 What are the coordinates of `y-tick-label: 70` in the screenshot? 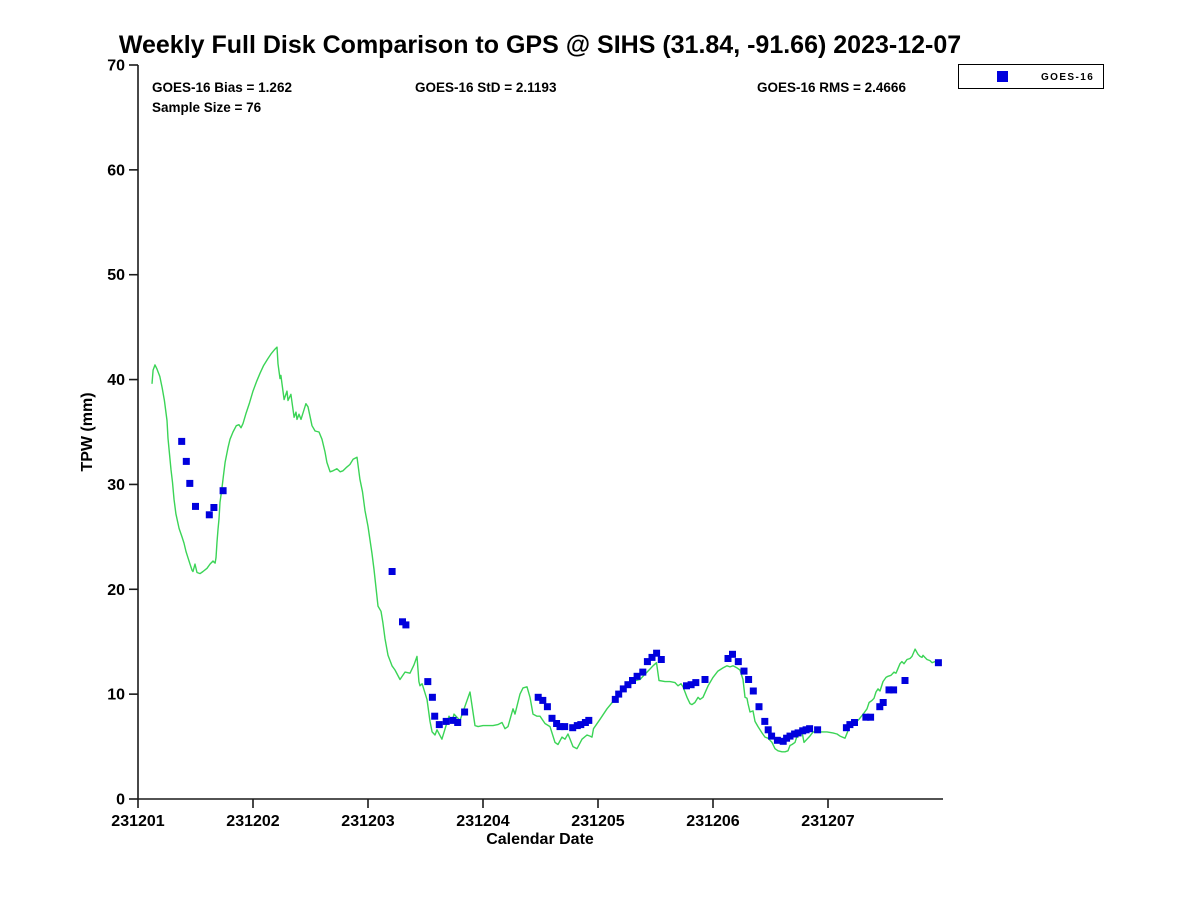 It's located at (116, 66).